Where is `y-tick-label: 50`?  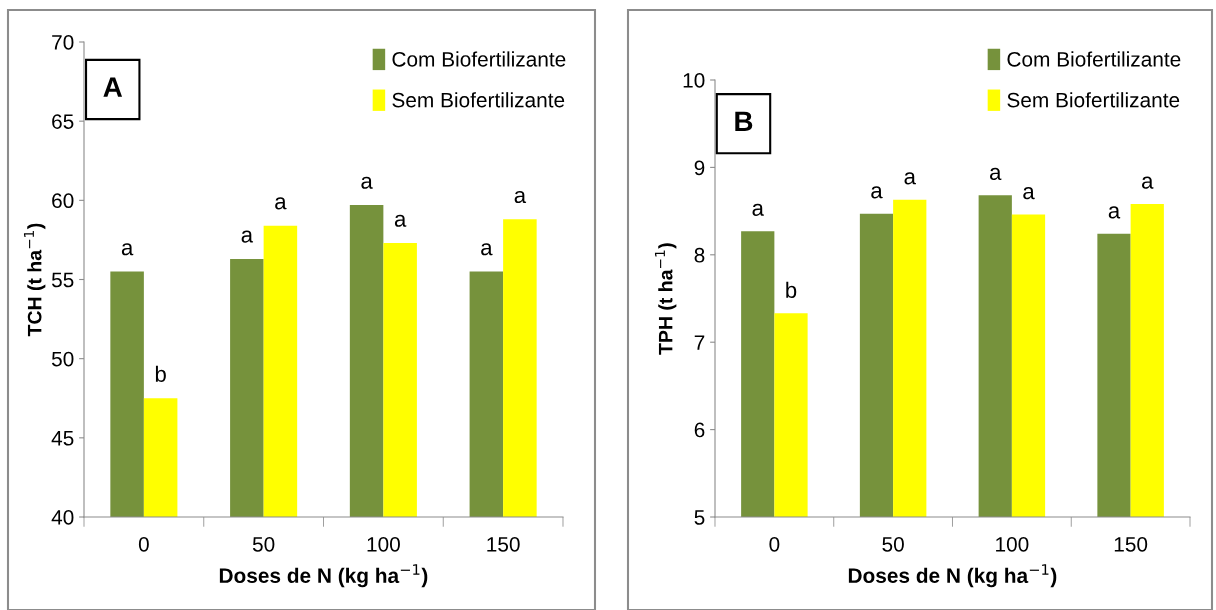 y-tick-label: 50 is located at coordinates (62, 359).